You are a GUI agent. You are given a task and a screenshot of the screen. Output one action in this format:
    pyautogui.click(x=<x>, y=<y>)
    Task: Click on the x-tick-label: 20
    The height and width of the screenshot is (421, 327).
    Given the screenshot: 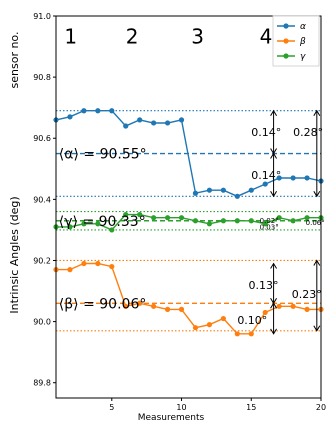 What is the action you would take?
    pyautogui.click(x=321, y=407)
    